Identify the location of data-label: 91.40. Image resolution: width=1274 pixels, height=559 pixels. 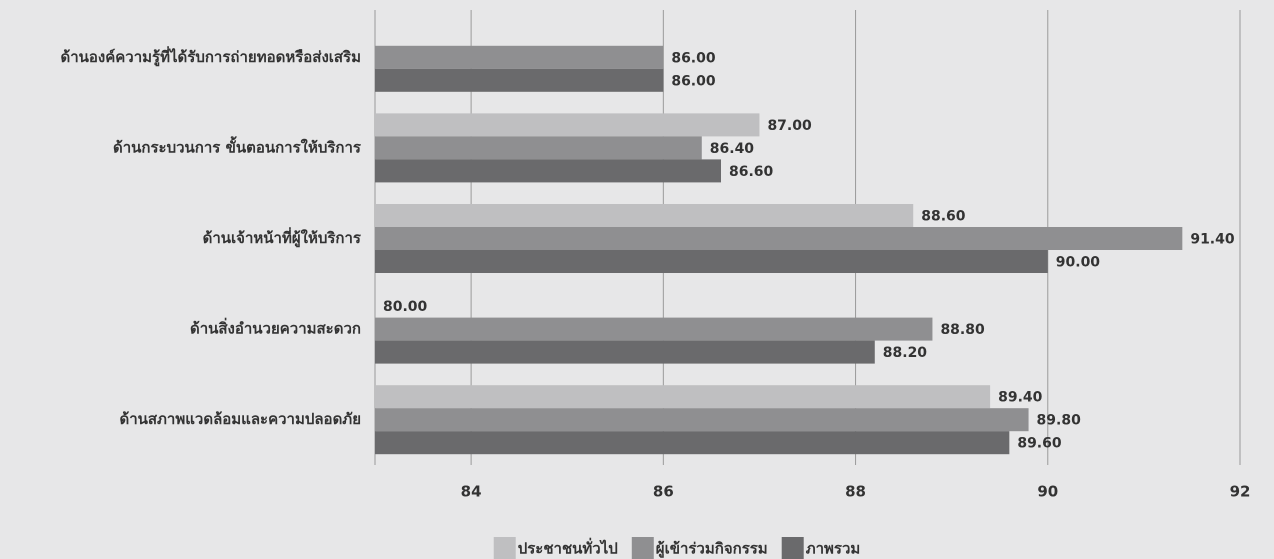
(1212, 240).